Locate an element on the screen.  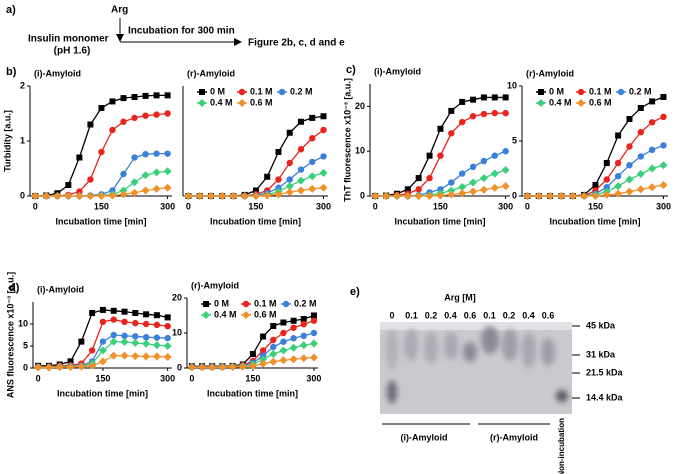
y-axis-label: ANS fluorescence x10⁻³ [a.u.] is located at coordinates (10, 335).